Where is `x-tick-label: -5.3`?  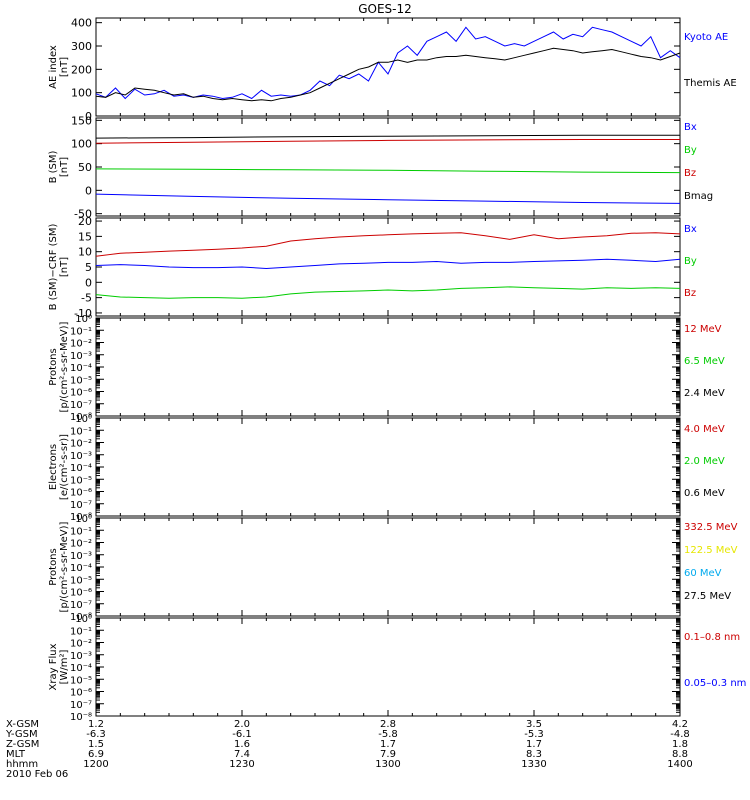
x-tick-label: -5.3 is located at coordinates (534, 734).